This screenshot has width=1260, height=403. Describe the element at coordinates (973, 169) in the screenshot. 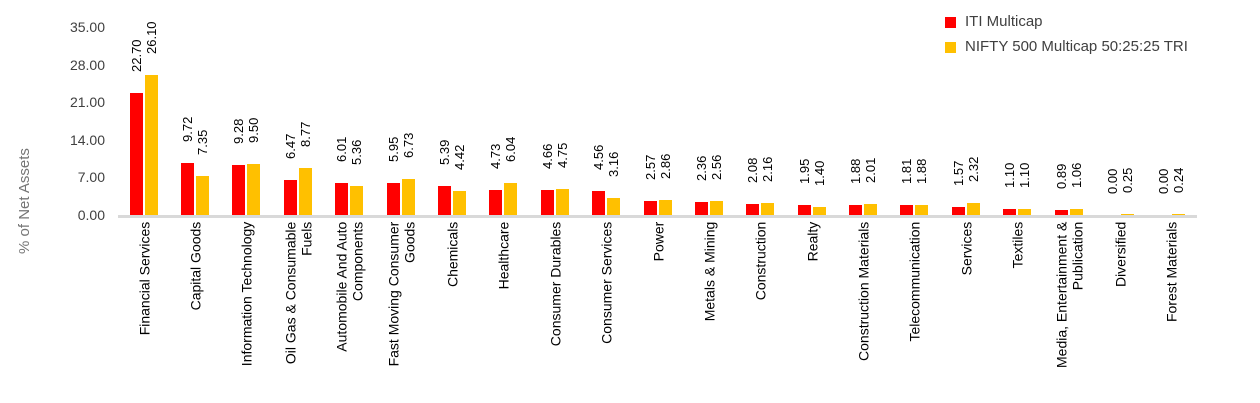

I see `value-label: 2.32` at that location.